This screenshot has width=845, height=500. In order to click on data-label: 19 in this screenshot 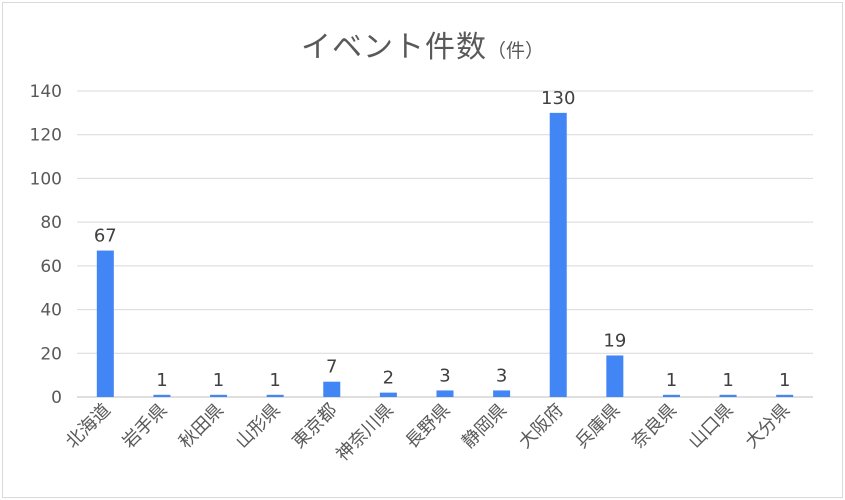, I will do `click(614, 340)`.